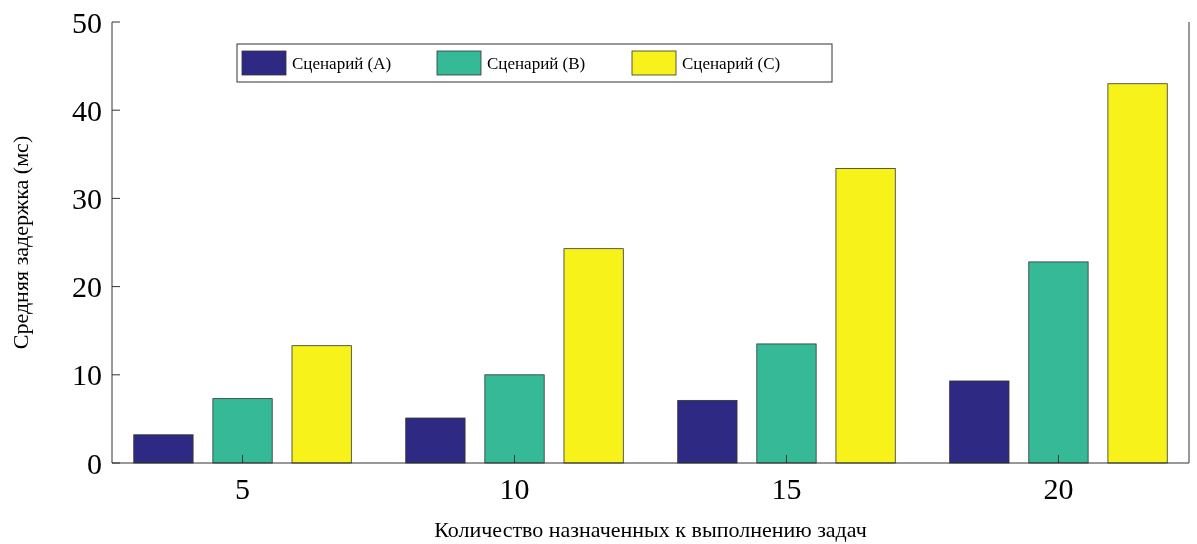  I want to click on x-tick-label: 20, so click(1058, 488).